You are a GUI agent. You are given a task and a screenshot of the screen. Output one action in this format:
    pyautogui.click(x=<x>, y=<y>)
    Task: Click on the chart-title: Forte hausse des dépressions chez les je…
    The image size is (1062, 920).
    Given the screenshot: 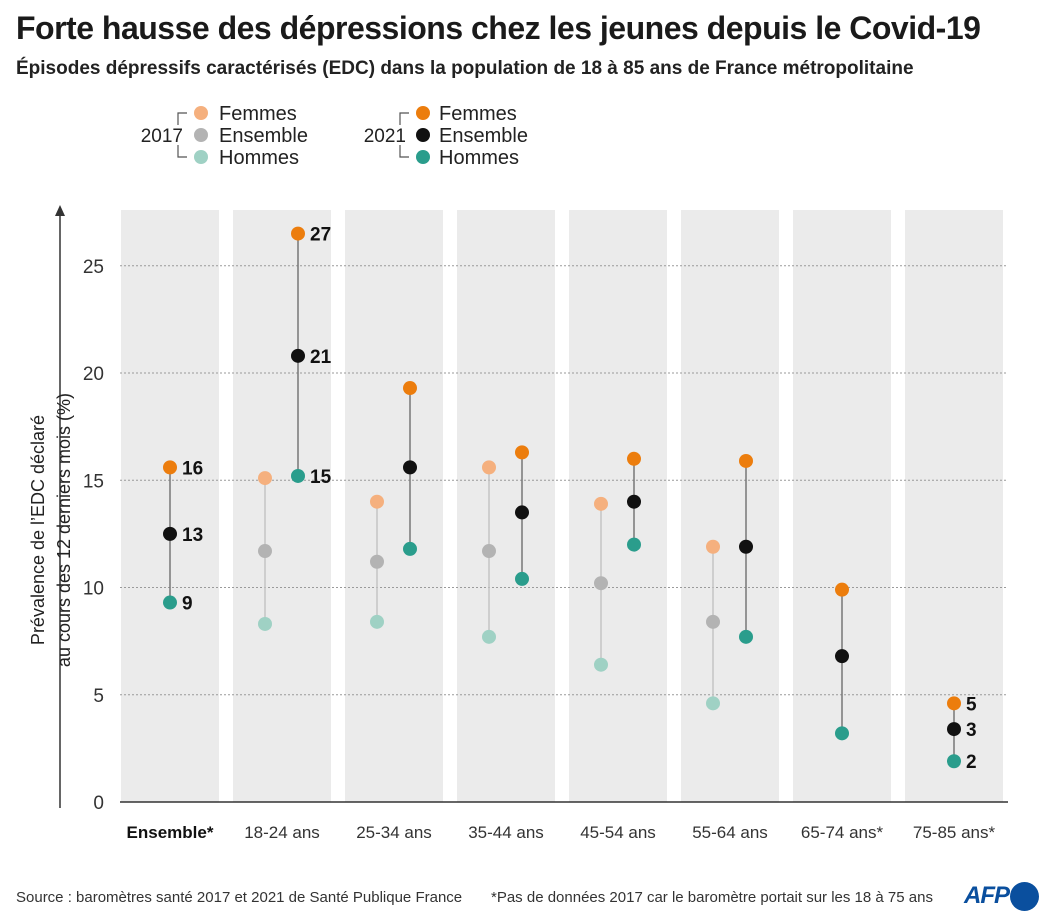 What is the action you would take?
    pyautogui.click(x=498, y=28)
    